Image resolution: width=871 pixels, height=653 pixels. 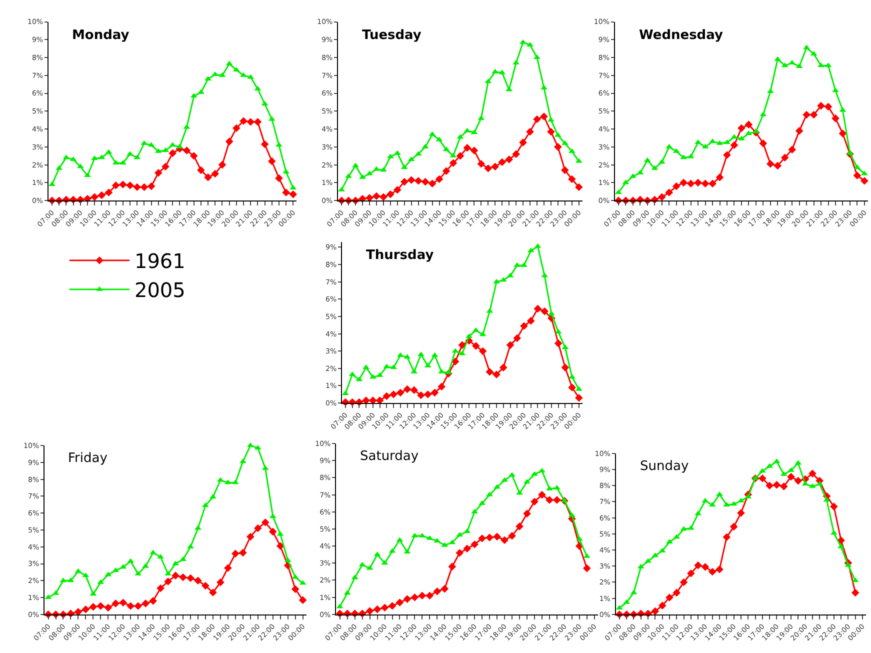 I want to click on text: Monday, so click(x=101, y=35).